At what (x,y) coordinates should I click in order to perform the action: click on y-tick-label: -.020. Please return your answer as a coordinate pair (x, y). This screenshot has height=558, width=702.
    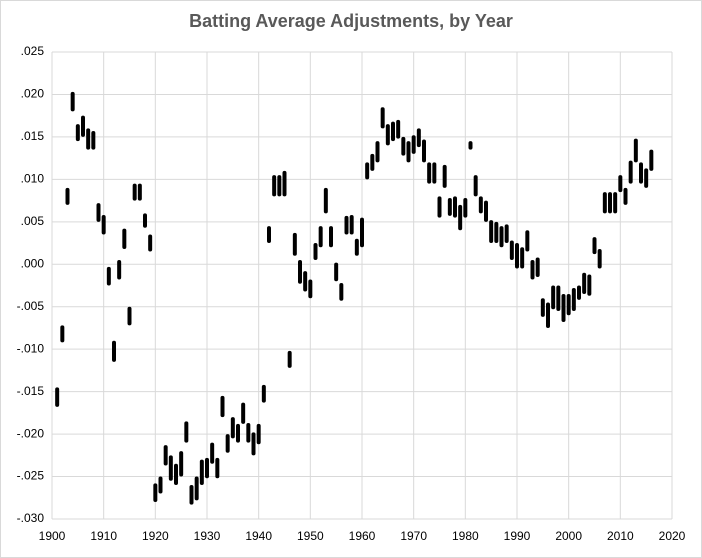
    Looking at the image, I should click on (31, 433).